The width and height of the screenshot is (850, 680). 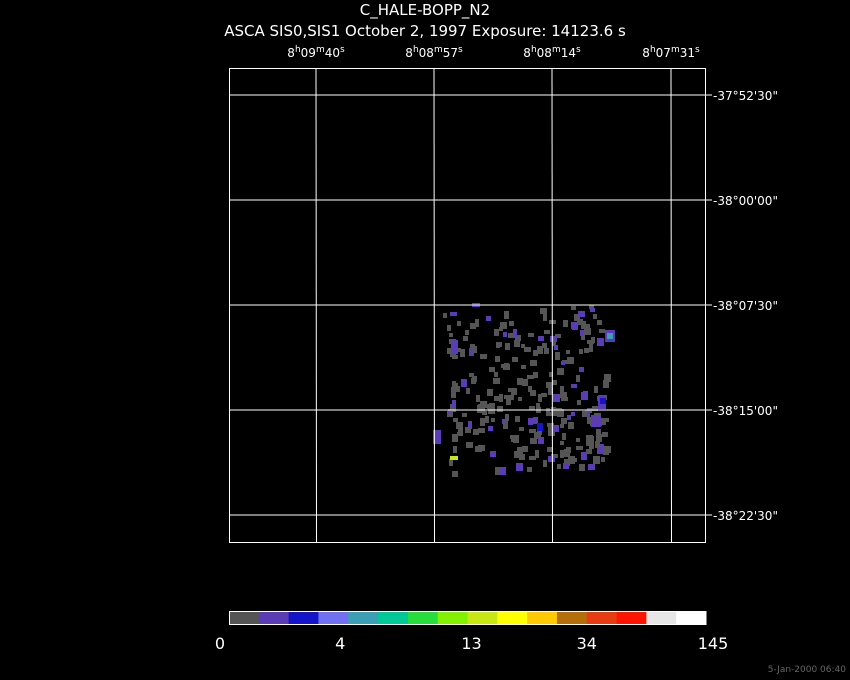 What do you see at coordinates (587, 643) in the screenshot?
I see `colorbar-tick-label: 34` at bounding box center [587, 643].